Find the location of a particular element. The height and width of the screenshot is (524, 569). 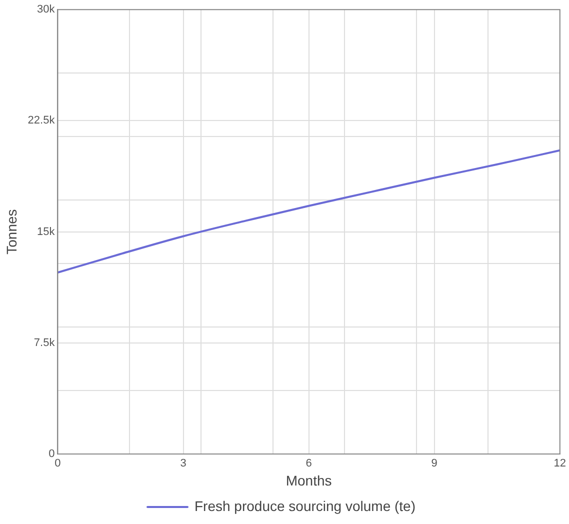

x-tick-label: 3 is located at coordinates (183, 464).